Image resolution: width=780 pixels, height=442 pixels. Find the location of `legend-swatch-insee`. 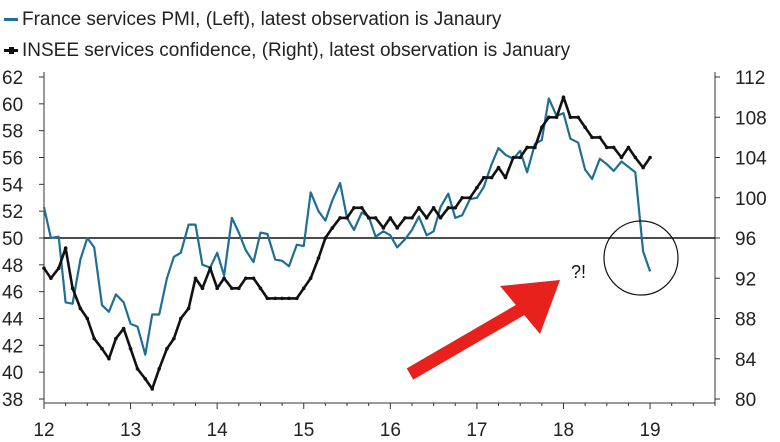

legend-swatch-insee is located at coordinates (11, 50).